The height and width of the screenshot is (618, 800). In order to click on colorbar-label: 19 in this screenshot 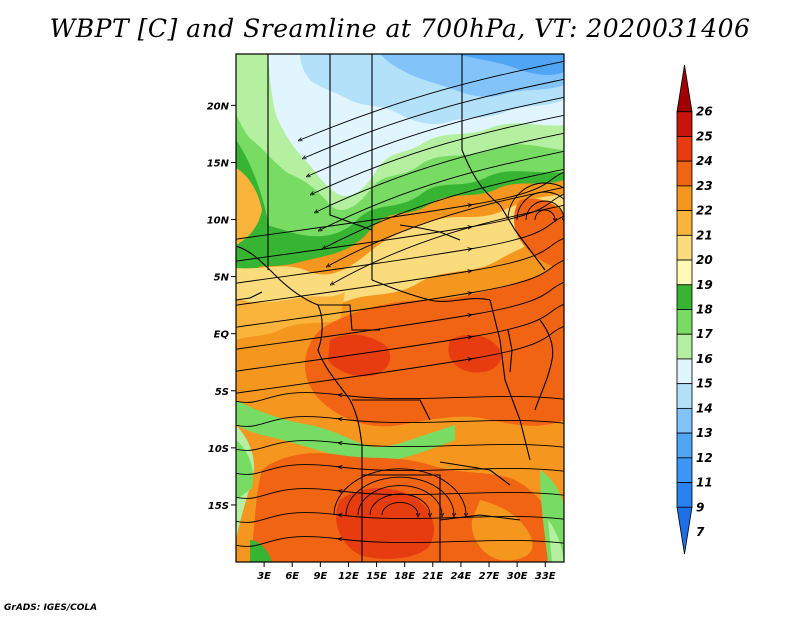, I will do `click(704, 285)`.